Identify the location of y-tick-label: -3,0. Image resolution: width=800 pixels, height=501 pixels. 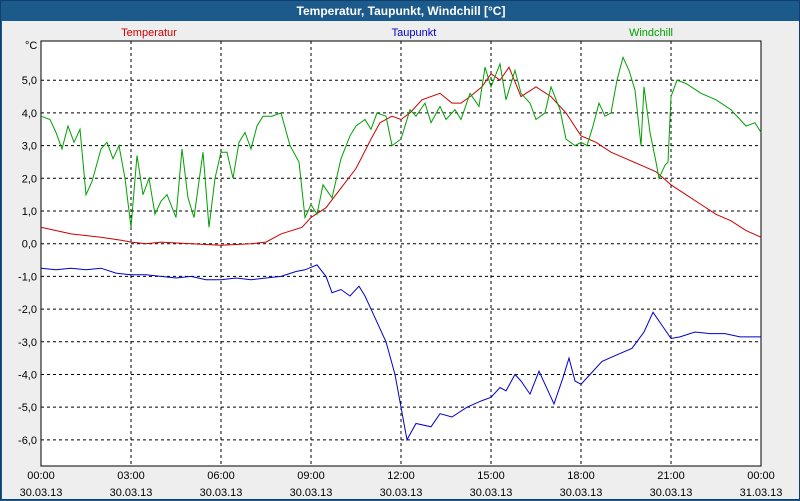
(27, 343).